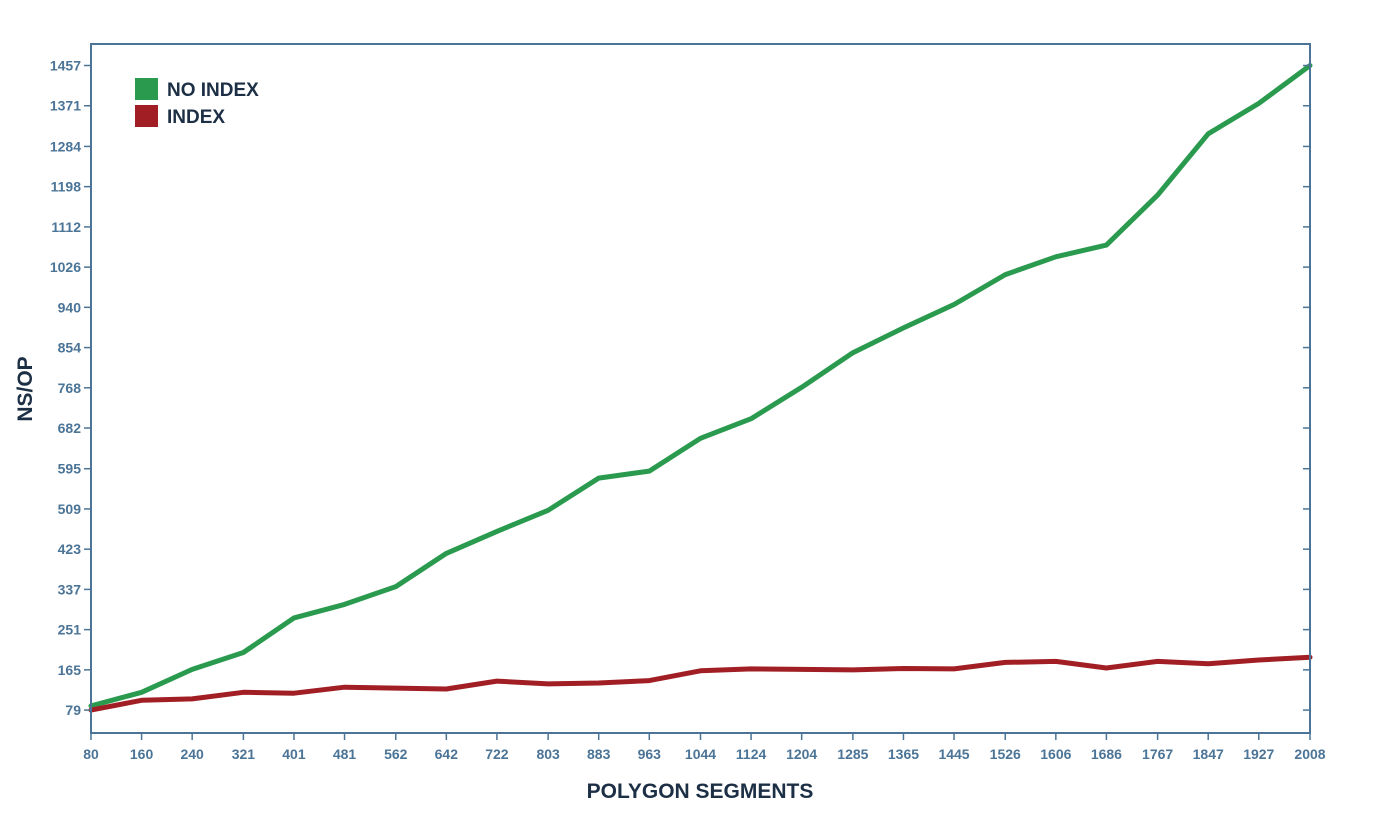 Image resolution: width=1400 pixels, height=824 pixels. Describe the element at coordinates (700, 754) in the screenshot. I see `x-tick-label: 1044` at that location.